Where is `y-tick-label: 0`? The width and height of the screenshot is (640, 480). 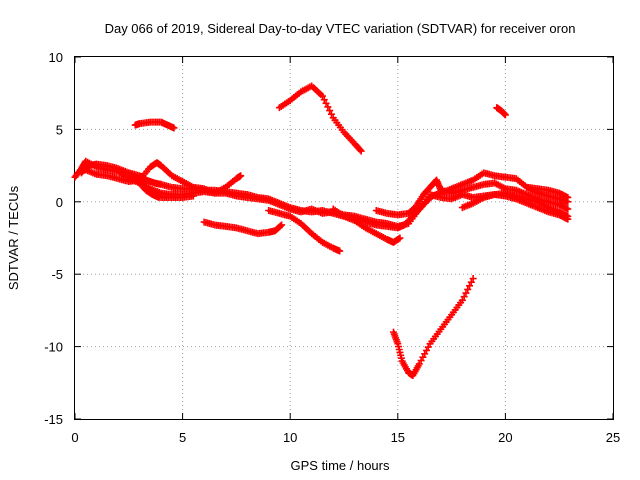
y-tick-label: 0 is located at coordinates (59, 202).